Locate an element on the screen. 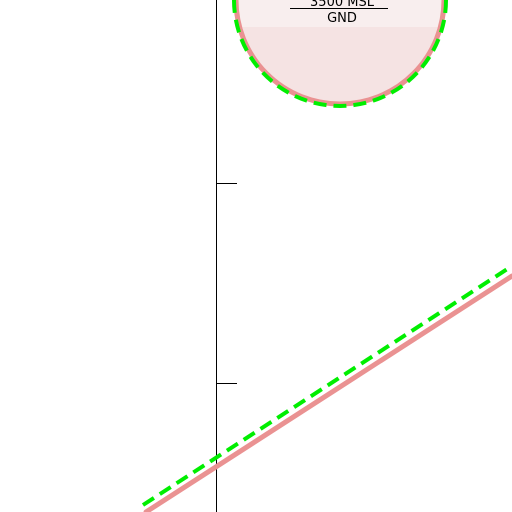 This screenshot has height=512, width=512. airspace-circle: 3500 MSL GND is located at coordinates (340, 54).